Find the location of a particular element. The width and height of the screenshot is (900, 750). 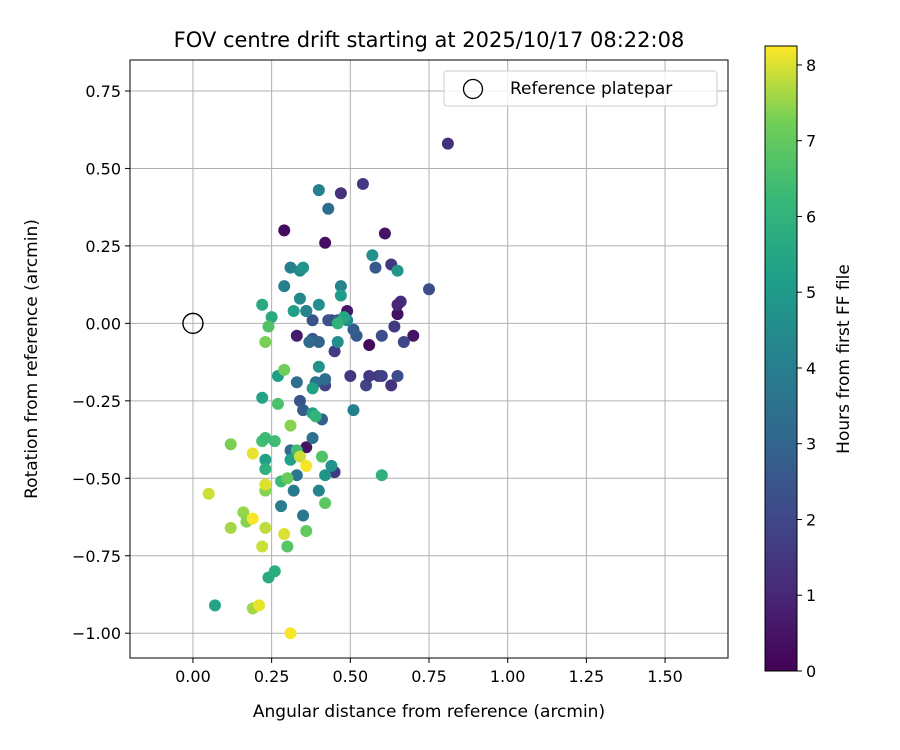

legend-label-reference: Reference platepar is located at coordinates (591, 89).